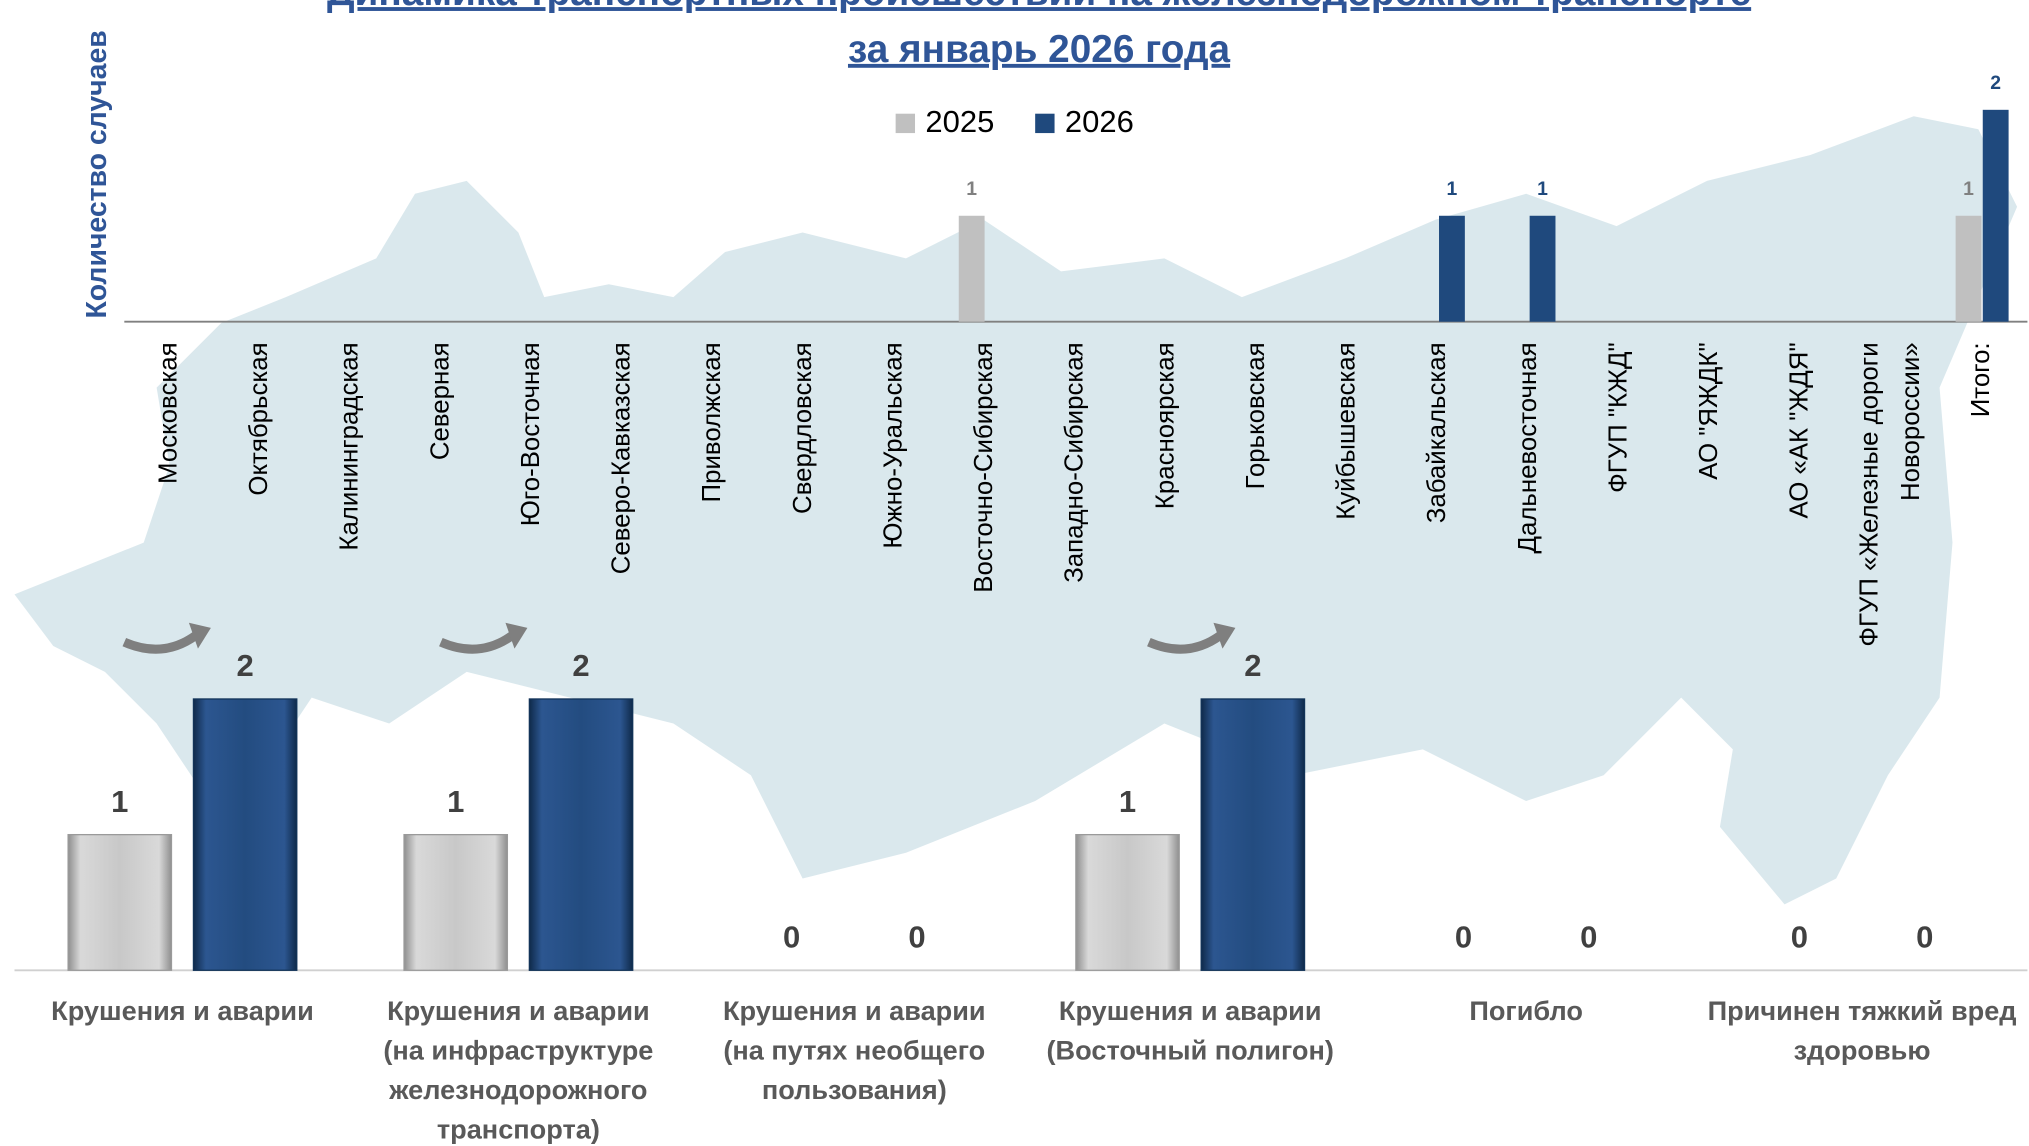 Image resolution: width=2029 pixels, height=1146 pixels. What do you see at coordinates (959, 121) in the screenshot?
I see `legend-label: 2025` at bounding box center [959, 121].